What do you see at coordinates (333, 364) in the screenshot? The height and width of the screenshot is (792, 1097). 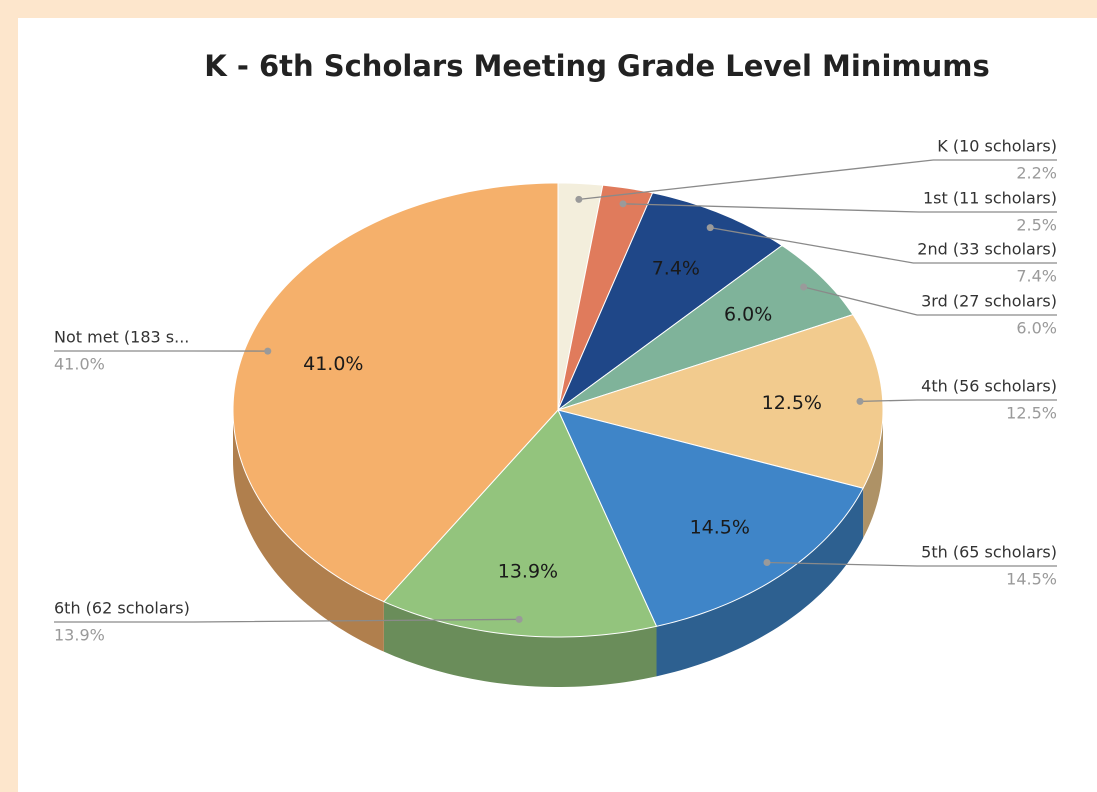 I see `slice-label: 41.0%` at bounding box center [333, 364].